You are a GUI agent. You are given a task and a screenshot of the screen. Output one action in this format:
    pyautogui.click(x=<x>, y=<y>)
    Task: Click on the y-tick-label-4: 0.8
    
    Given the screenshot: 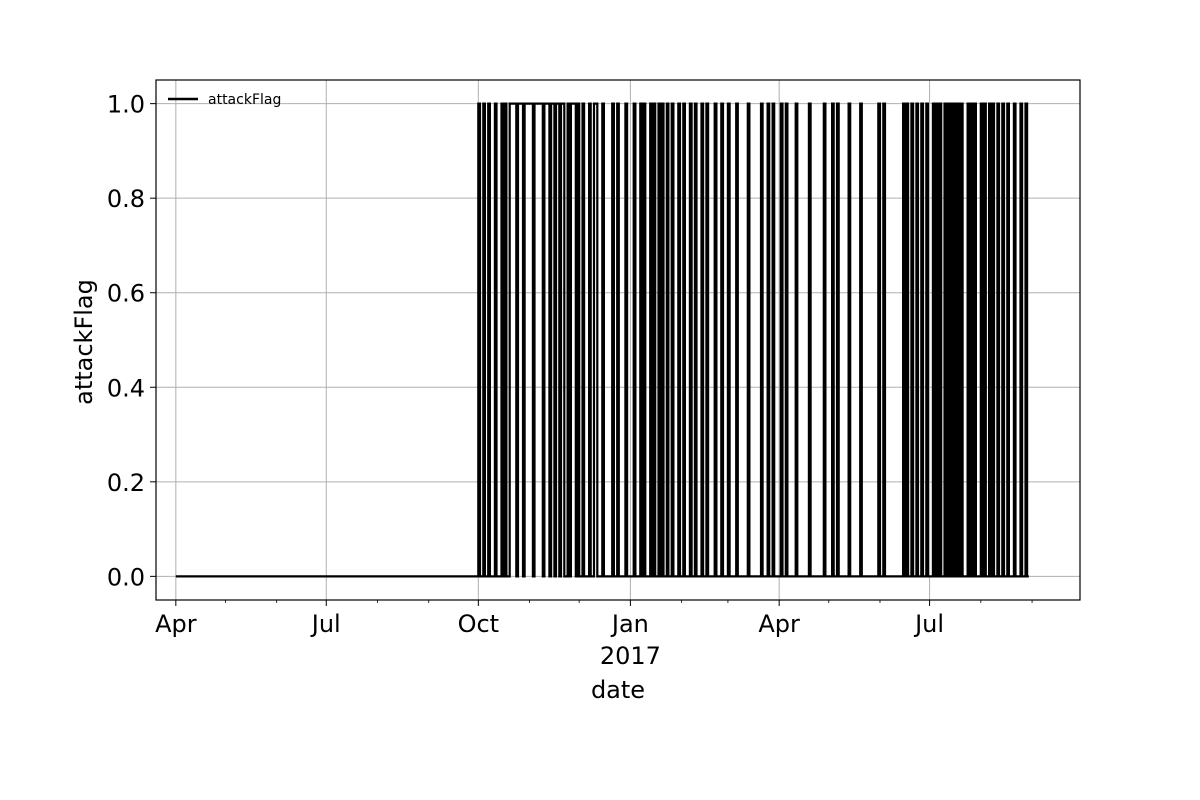 What is the action you would take?
    pyautogui.click(x=126, y=199)
    